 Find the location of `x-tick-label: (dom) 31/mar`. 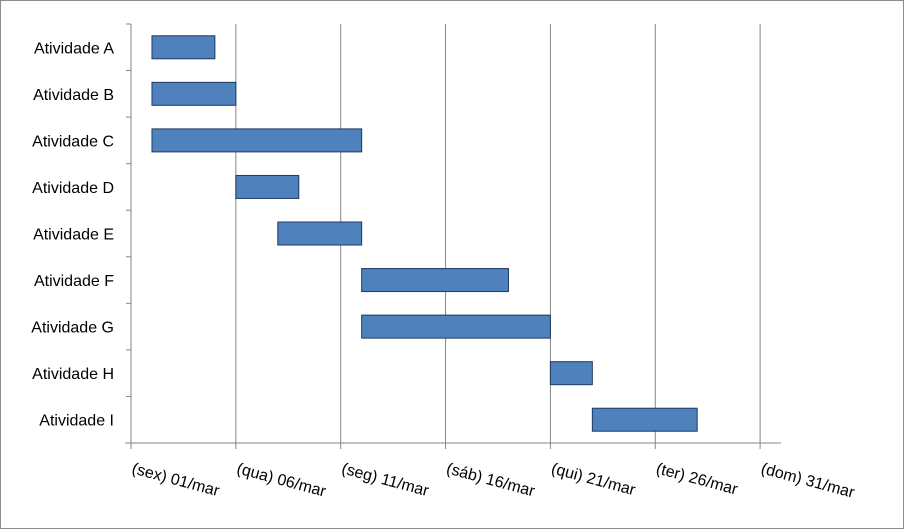

x-tick-label: (dom) 31/mar is located at coordinates (808, 480).